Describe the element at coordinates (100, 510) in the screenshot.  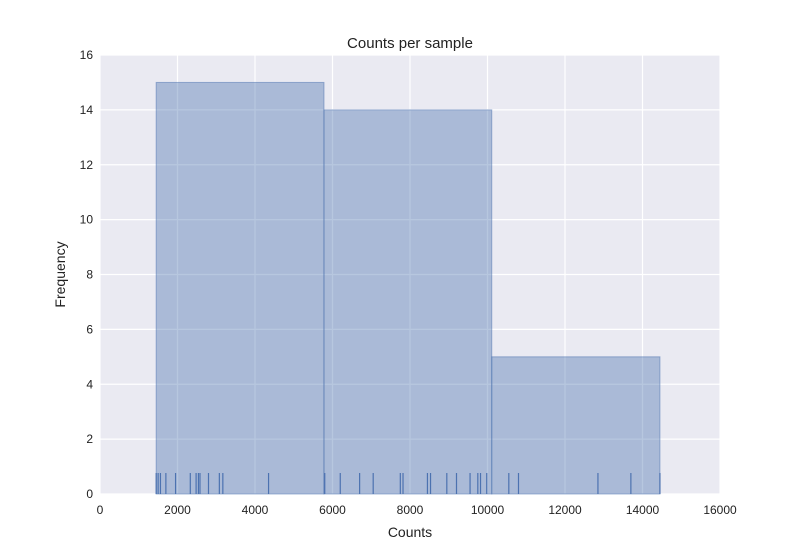
I see `x-tick-label: 0` at that location.